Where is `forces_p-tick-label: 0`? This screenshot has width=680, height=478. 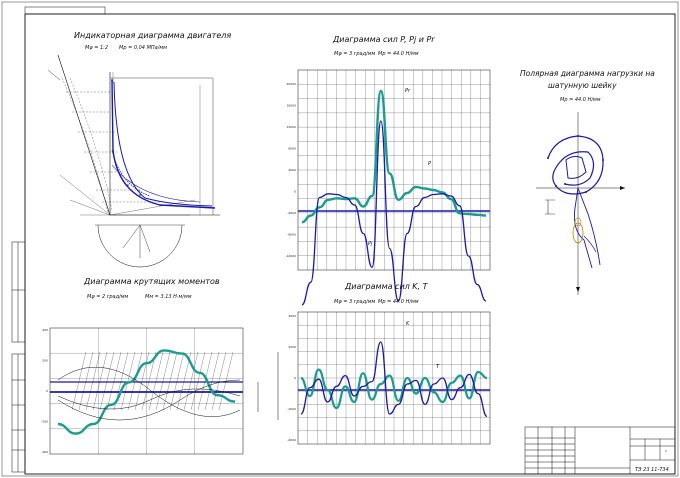
forces_p-tick-label: 0 is located at coordinates (295, 192).